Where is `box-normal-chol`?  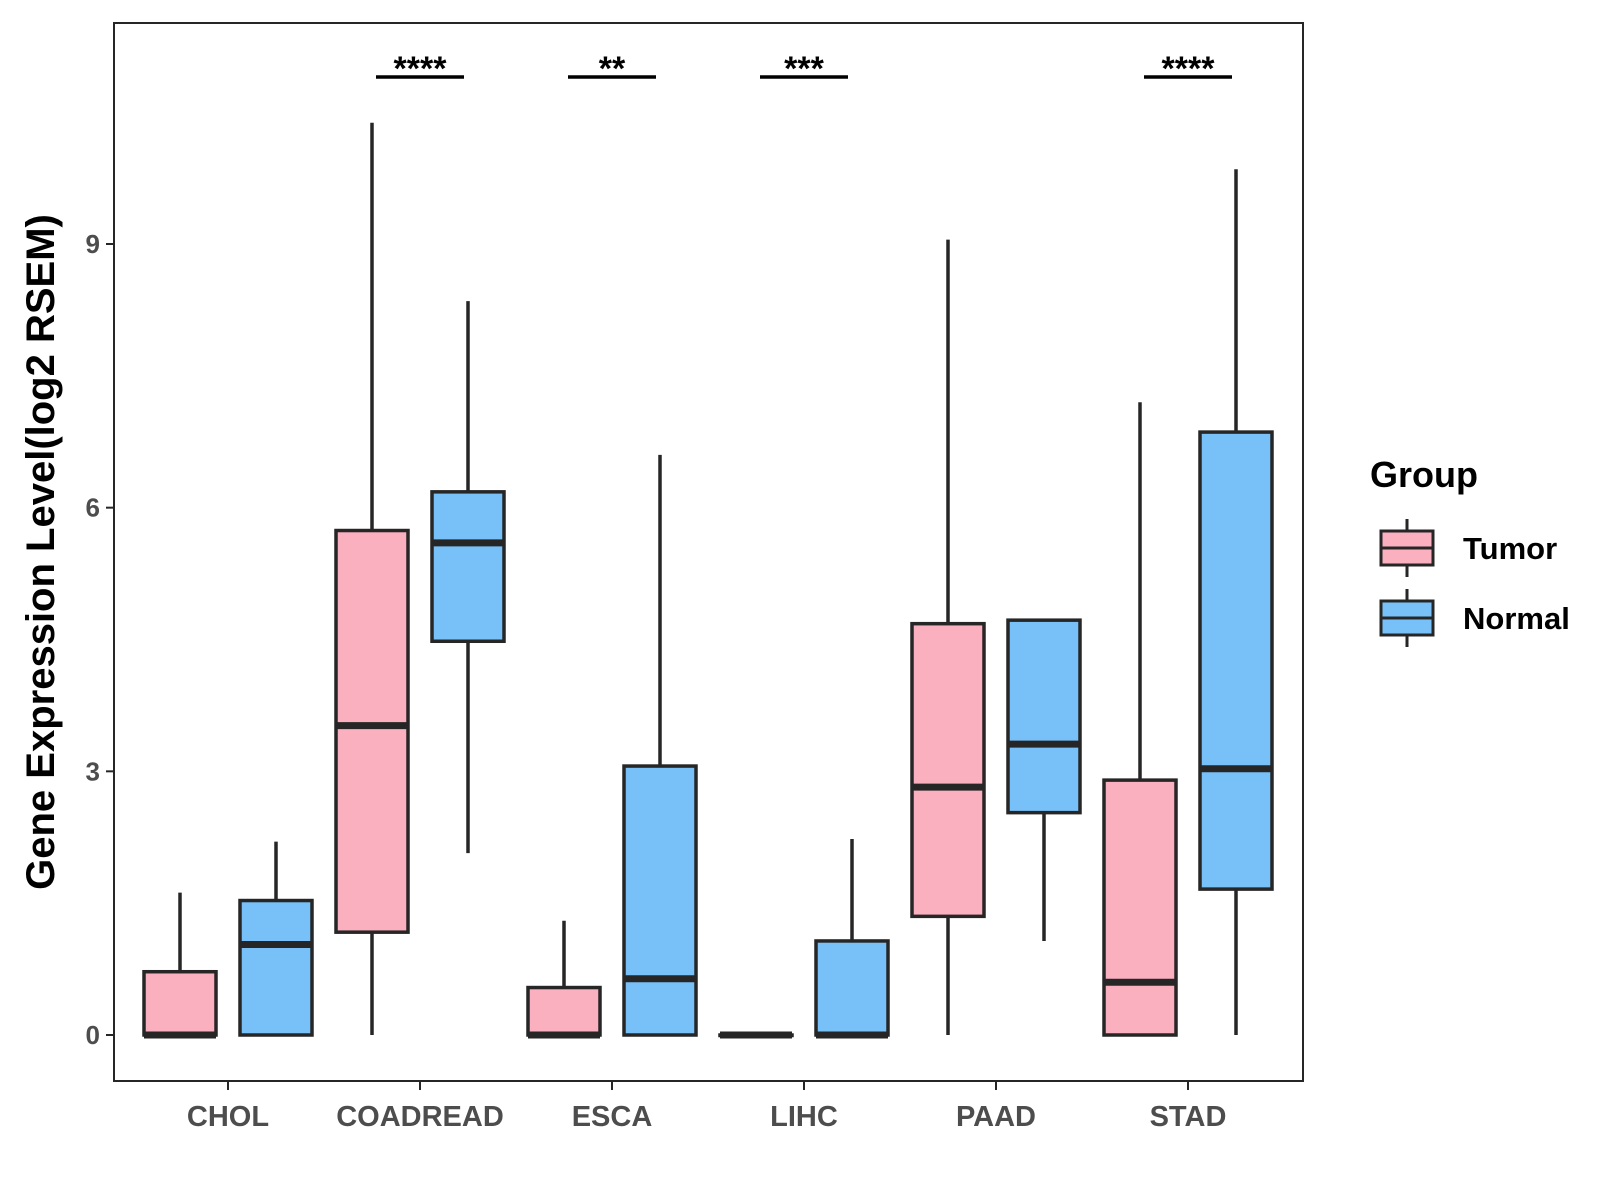 box-normal-chol is located at coordinates (276, 939).